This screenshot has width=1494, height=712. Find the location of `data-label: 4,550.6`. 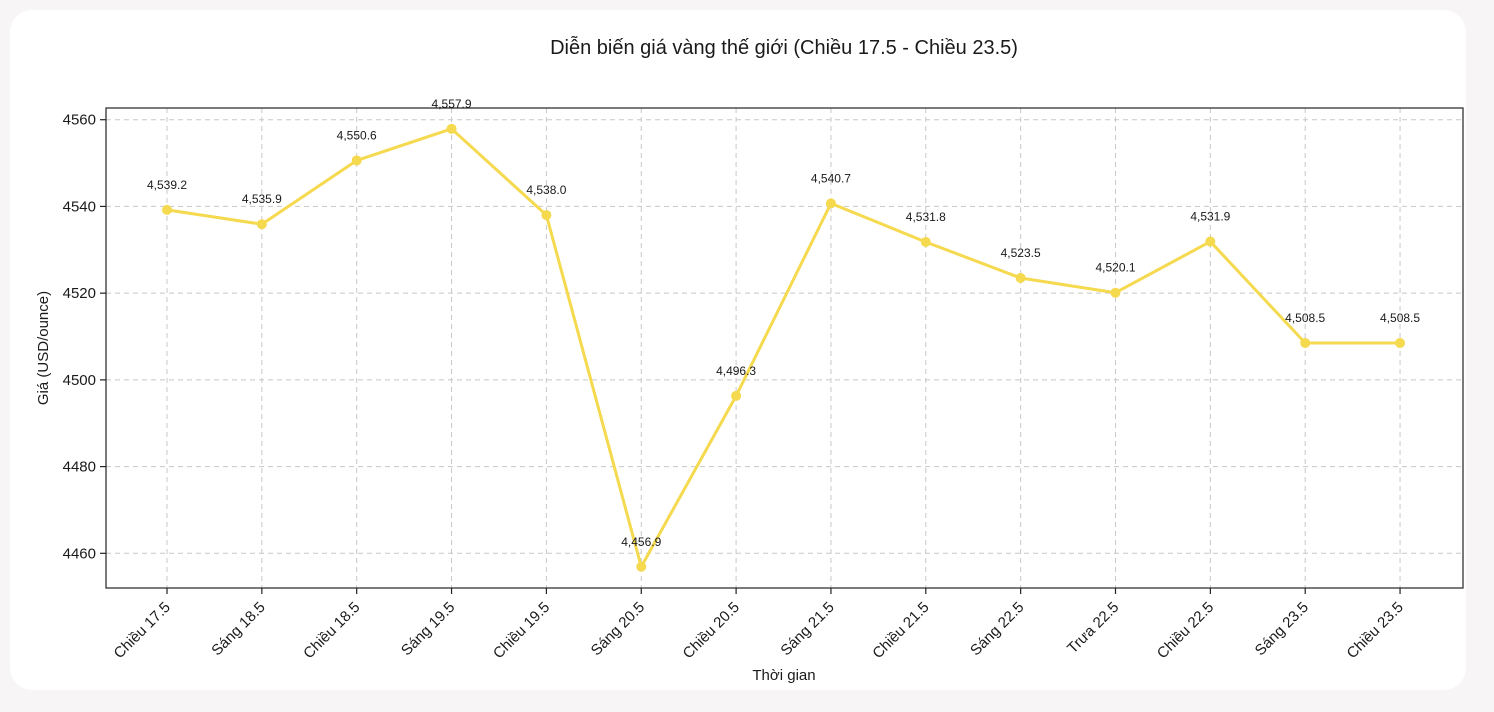

data-label: 4,550.6 is located at coordinates (357, 135).